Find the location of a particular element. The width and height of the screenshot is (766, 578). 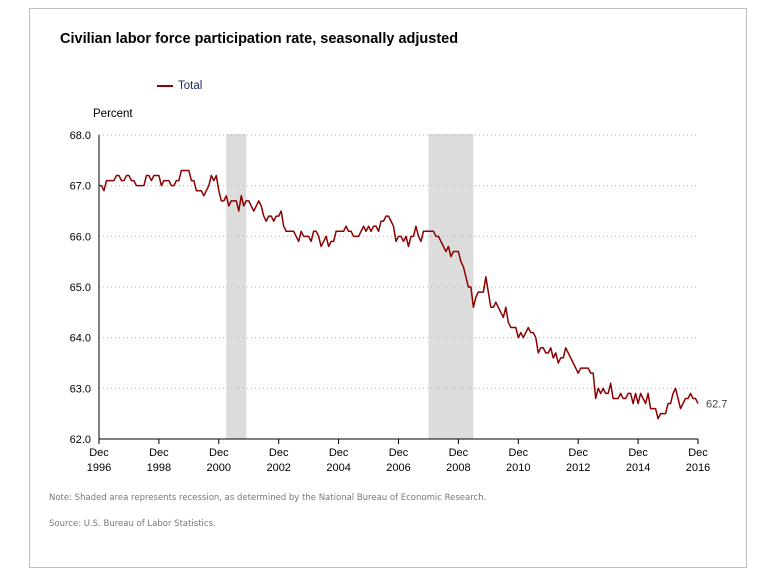

x-tick-label-year: 1998 is located at coordinates (159, 468).